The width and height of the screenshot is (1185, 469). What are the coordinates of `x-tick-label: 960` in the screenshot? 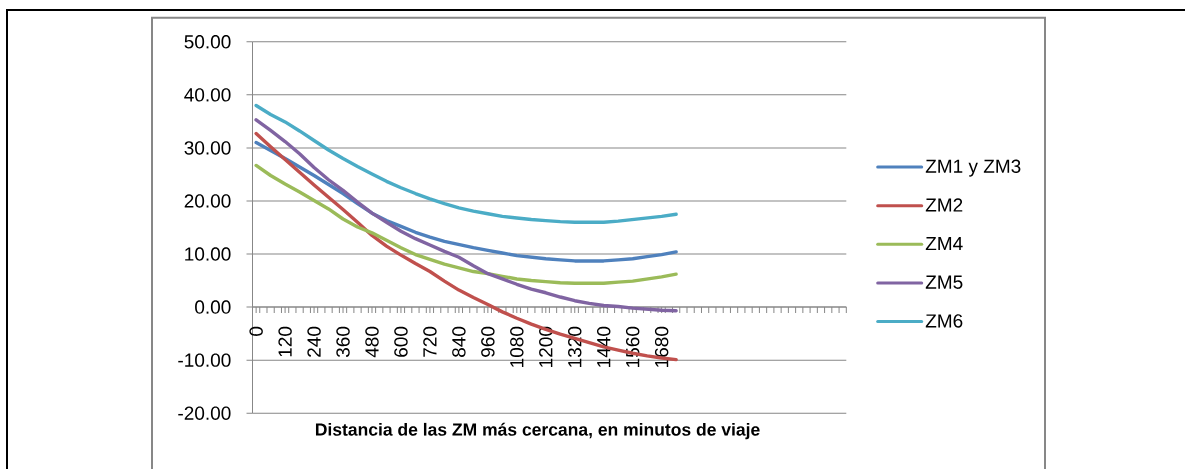 It's located at (488, 341).